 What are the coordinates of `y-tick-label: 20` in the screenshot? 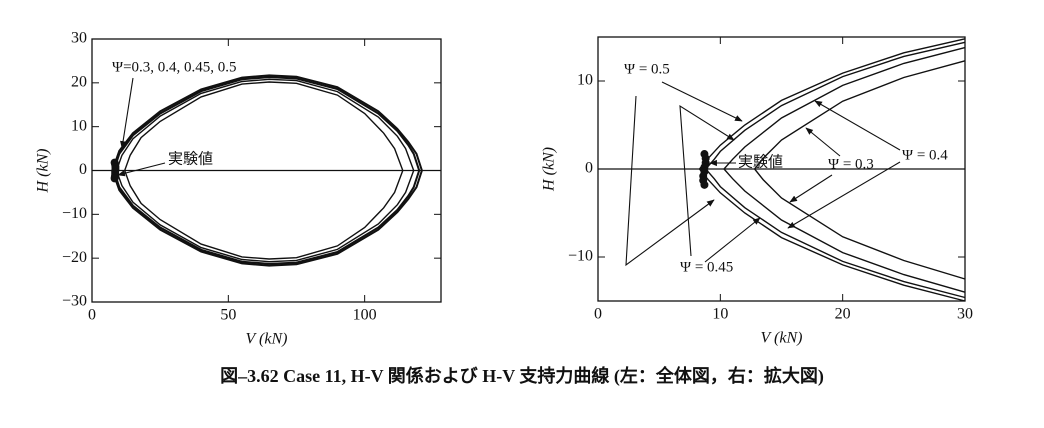 It's located at (79, 82).